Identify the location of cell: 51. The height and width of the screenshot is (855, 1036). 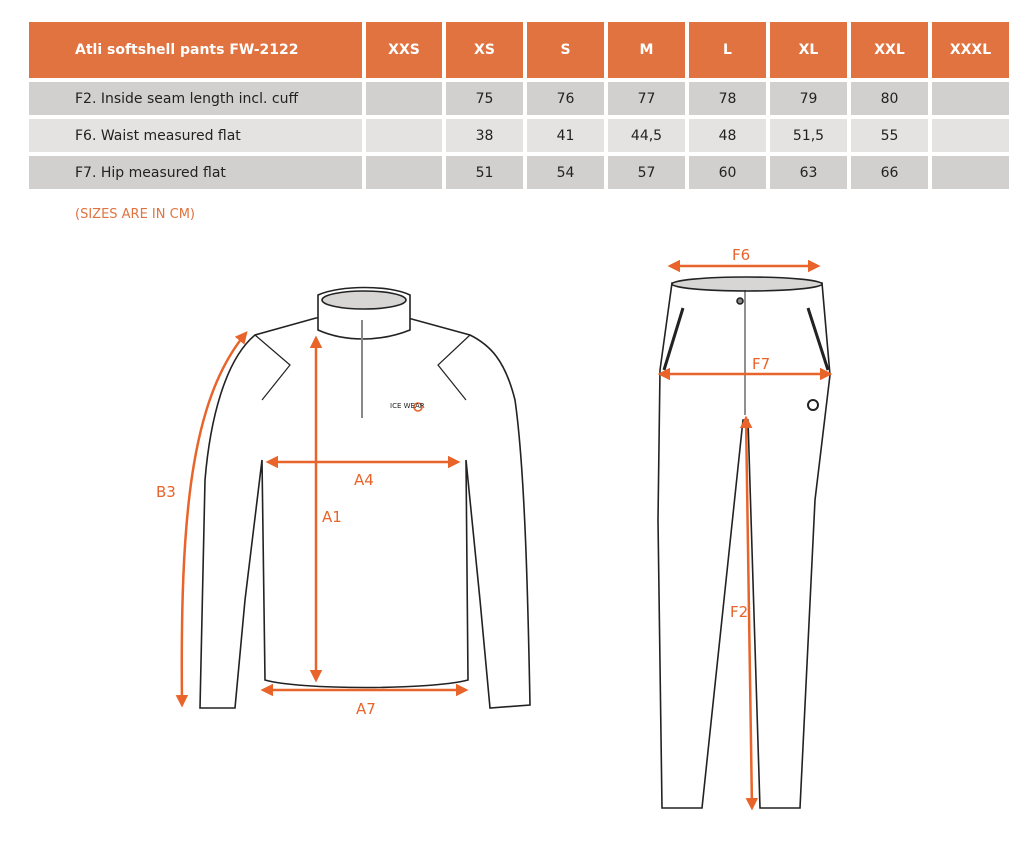
(484, 172).